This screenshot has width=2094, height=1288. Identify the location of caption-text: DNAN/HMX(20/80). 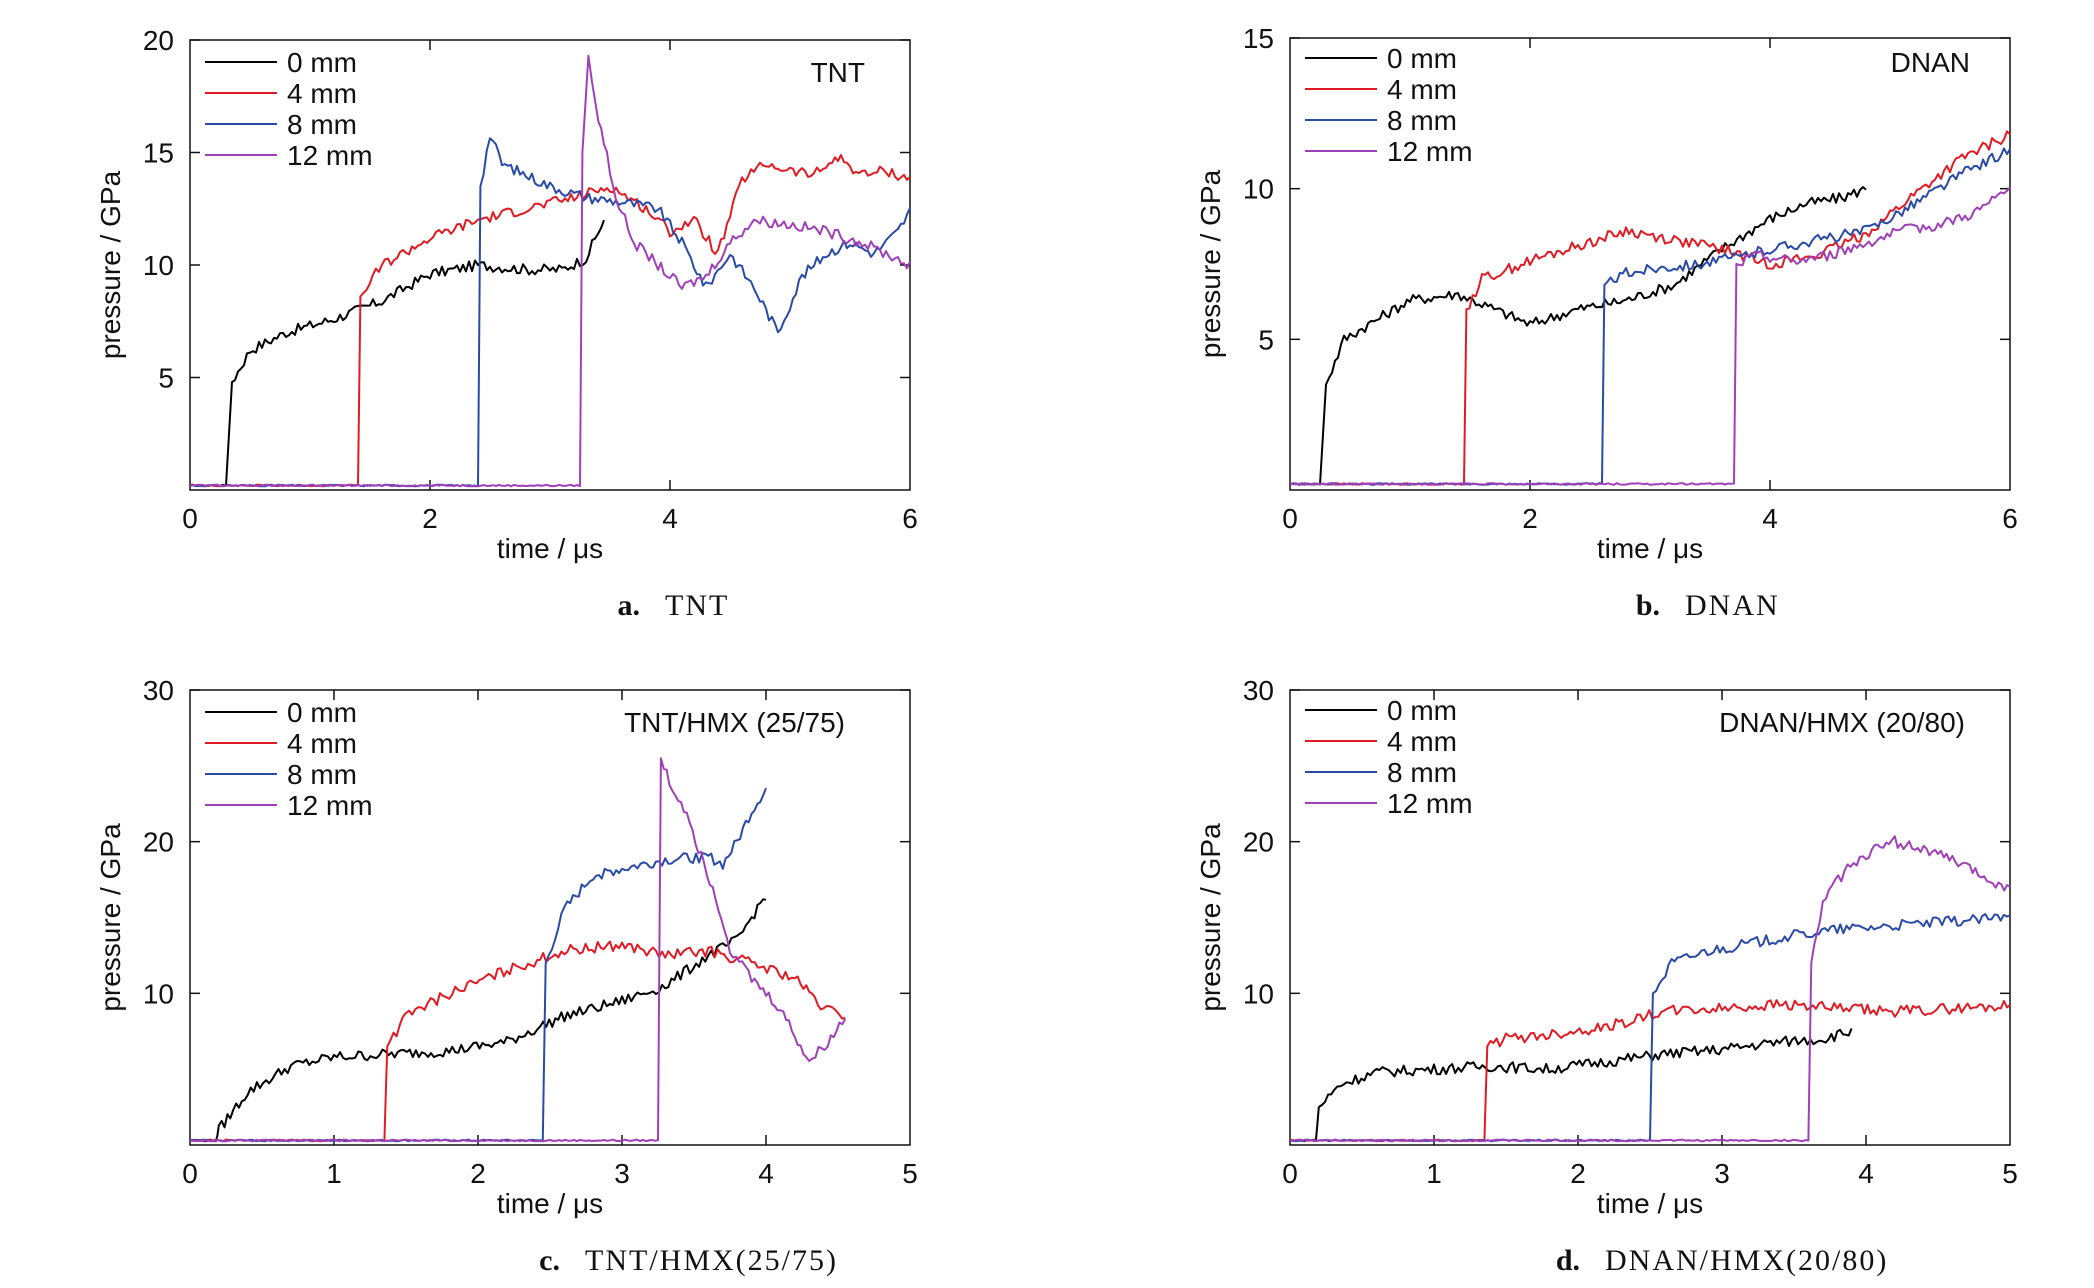
(1746, 1260).